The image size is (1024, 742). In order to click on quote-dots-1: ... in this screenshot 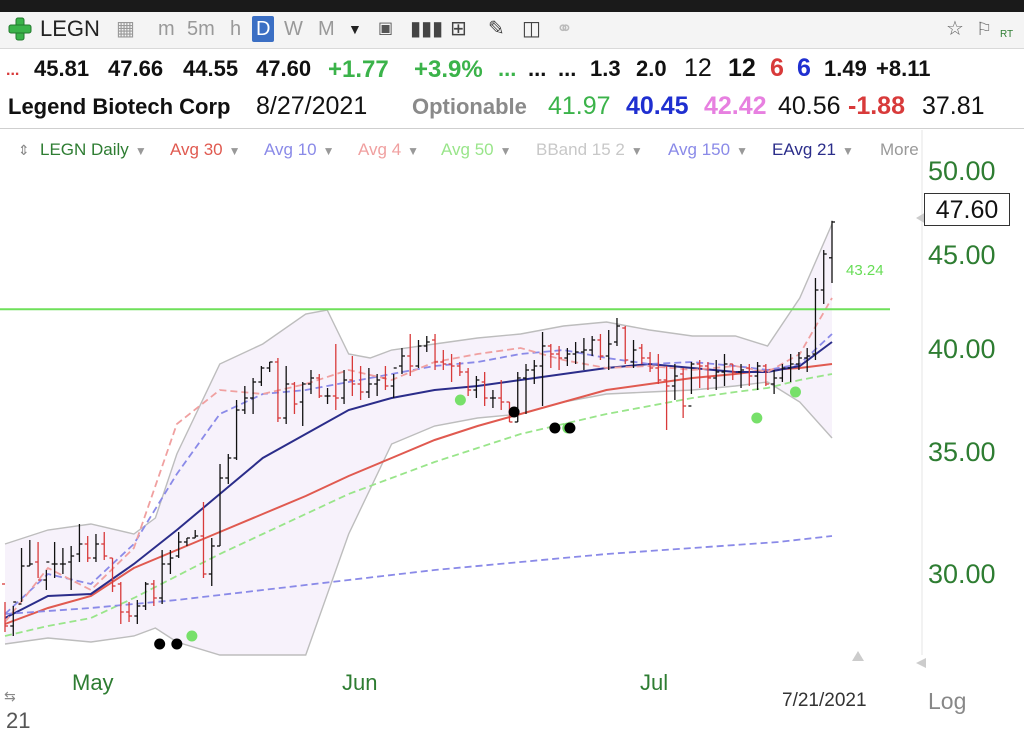, I will do `click(507, 68)`.